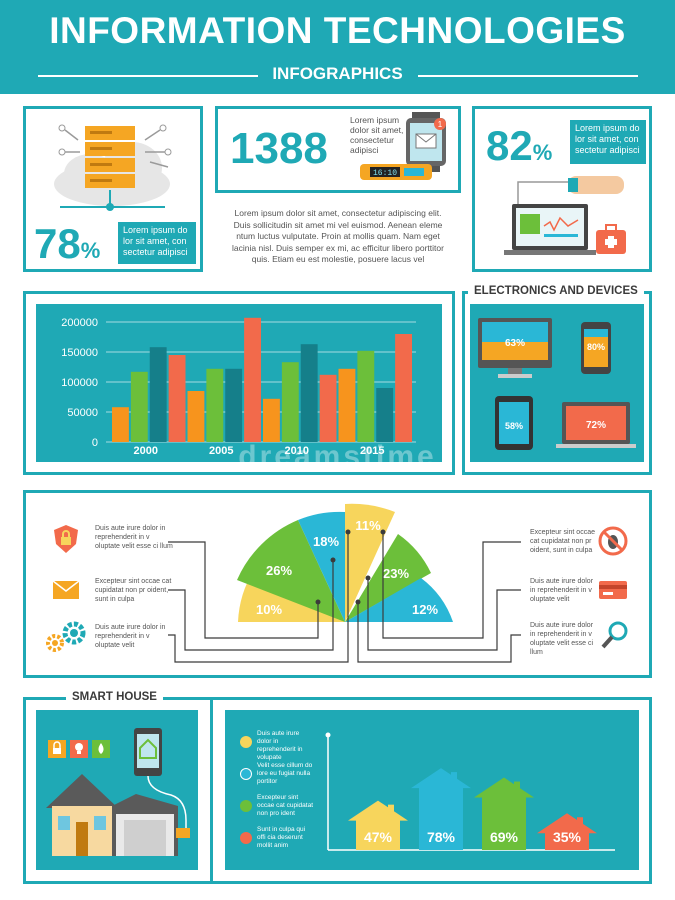 Image resolution: width=675 pixels, height=900 pixels. Describe the element at coordinates (528, 76) in the screenshot. I see `subtitle-divider-right` at that location.